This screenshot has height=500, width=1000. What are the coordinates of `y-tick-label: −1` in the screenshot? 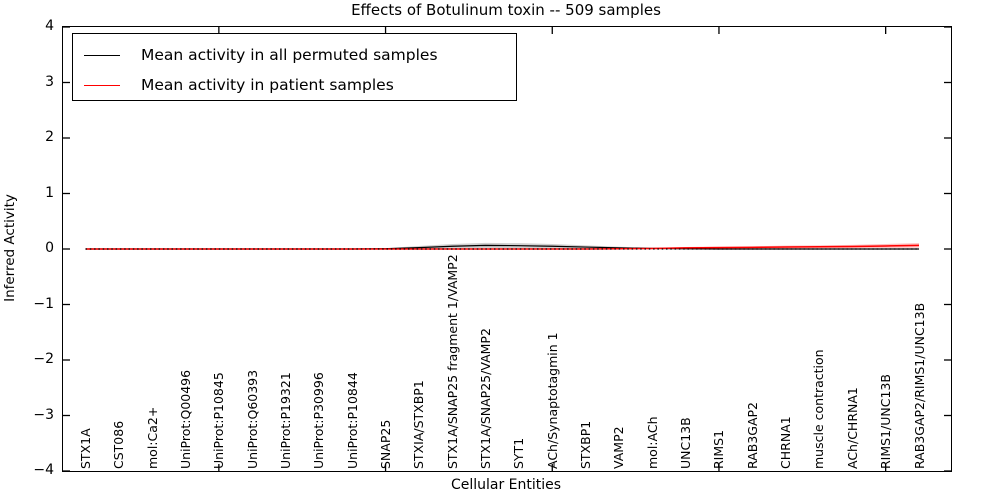 It's located at (43, 303).